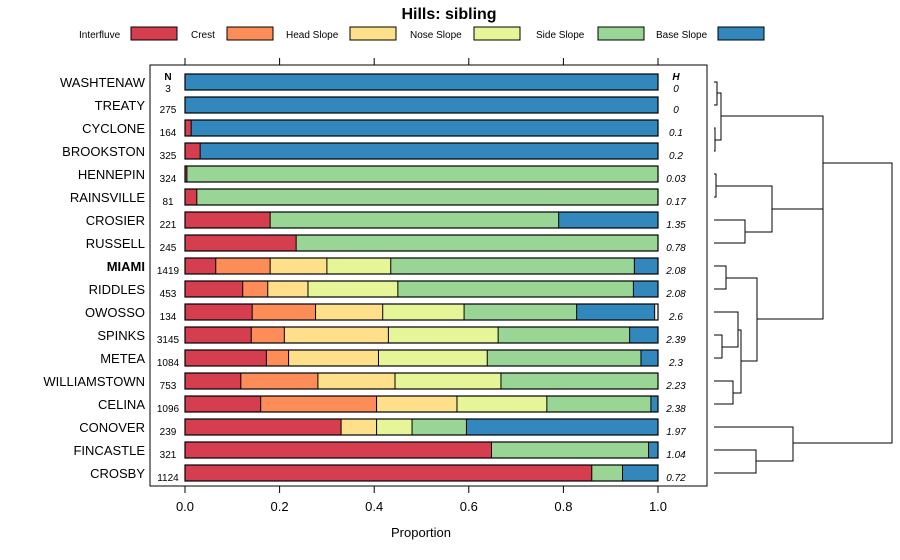 The width and height of the screenshot is (900, 560). I want to click on bar-segment-hennepin-interfluve, so click(186, 174).